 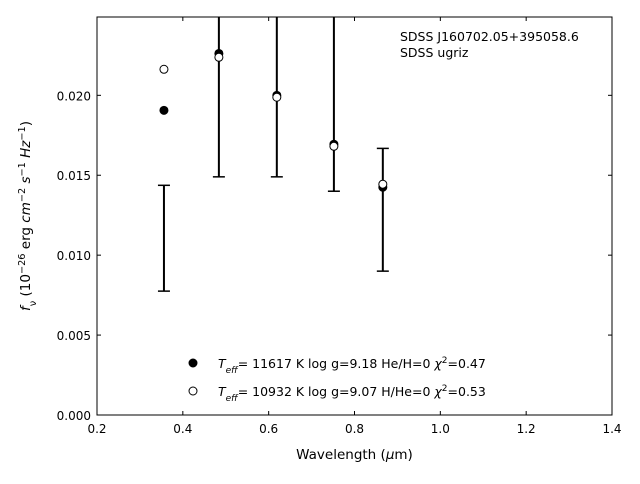 I want to click on label-part: Hz, so click(x=26, y=149).